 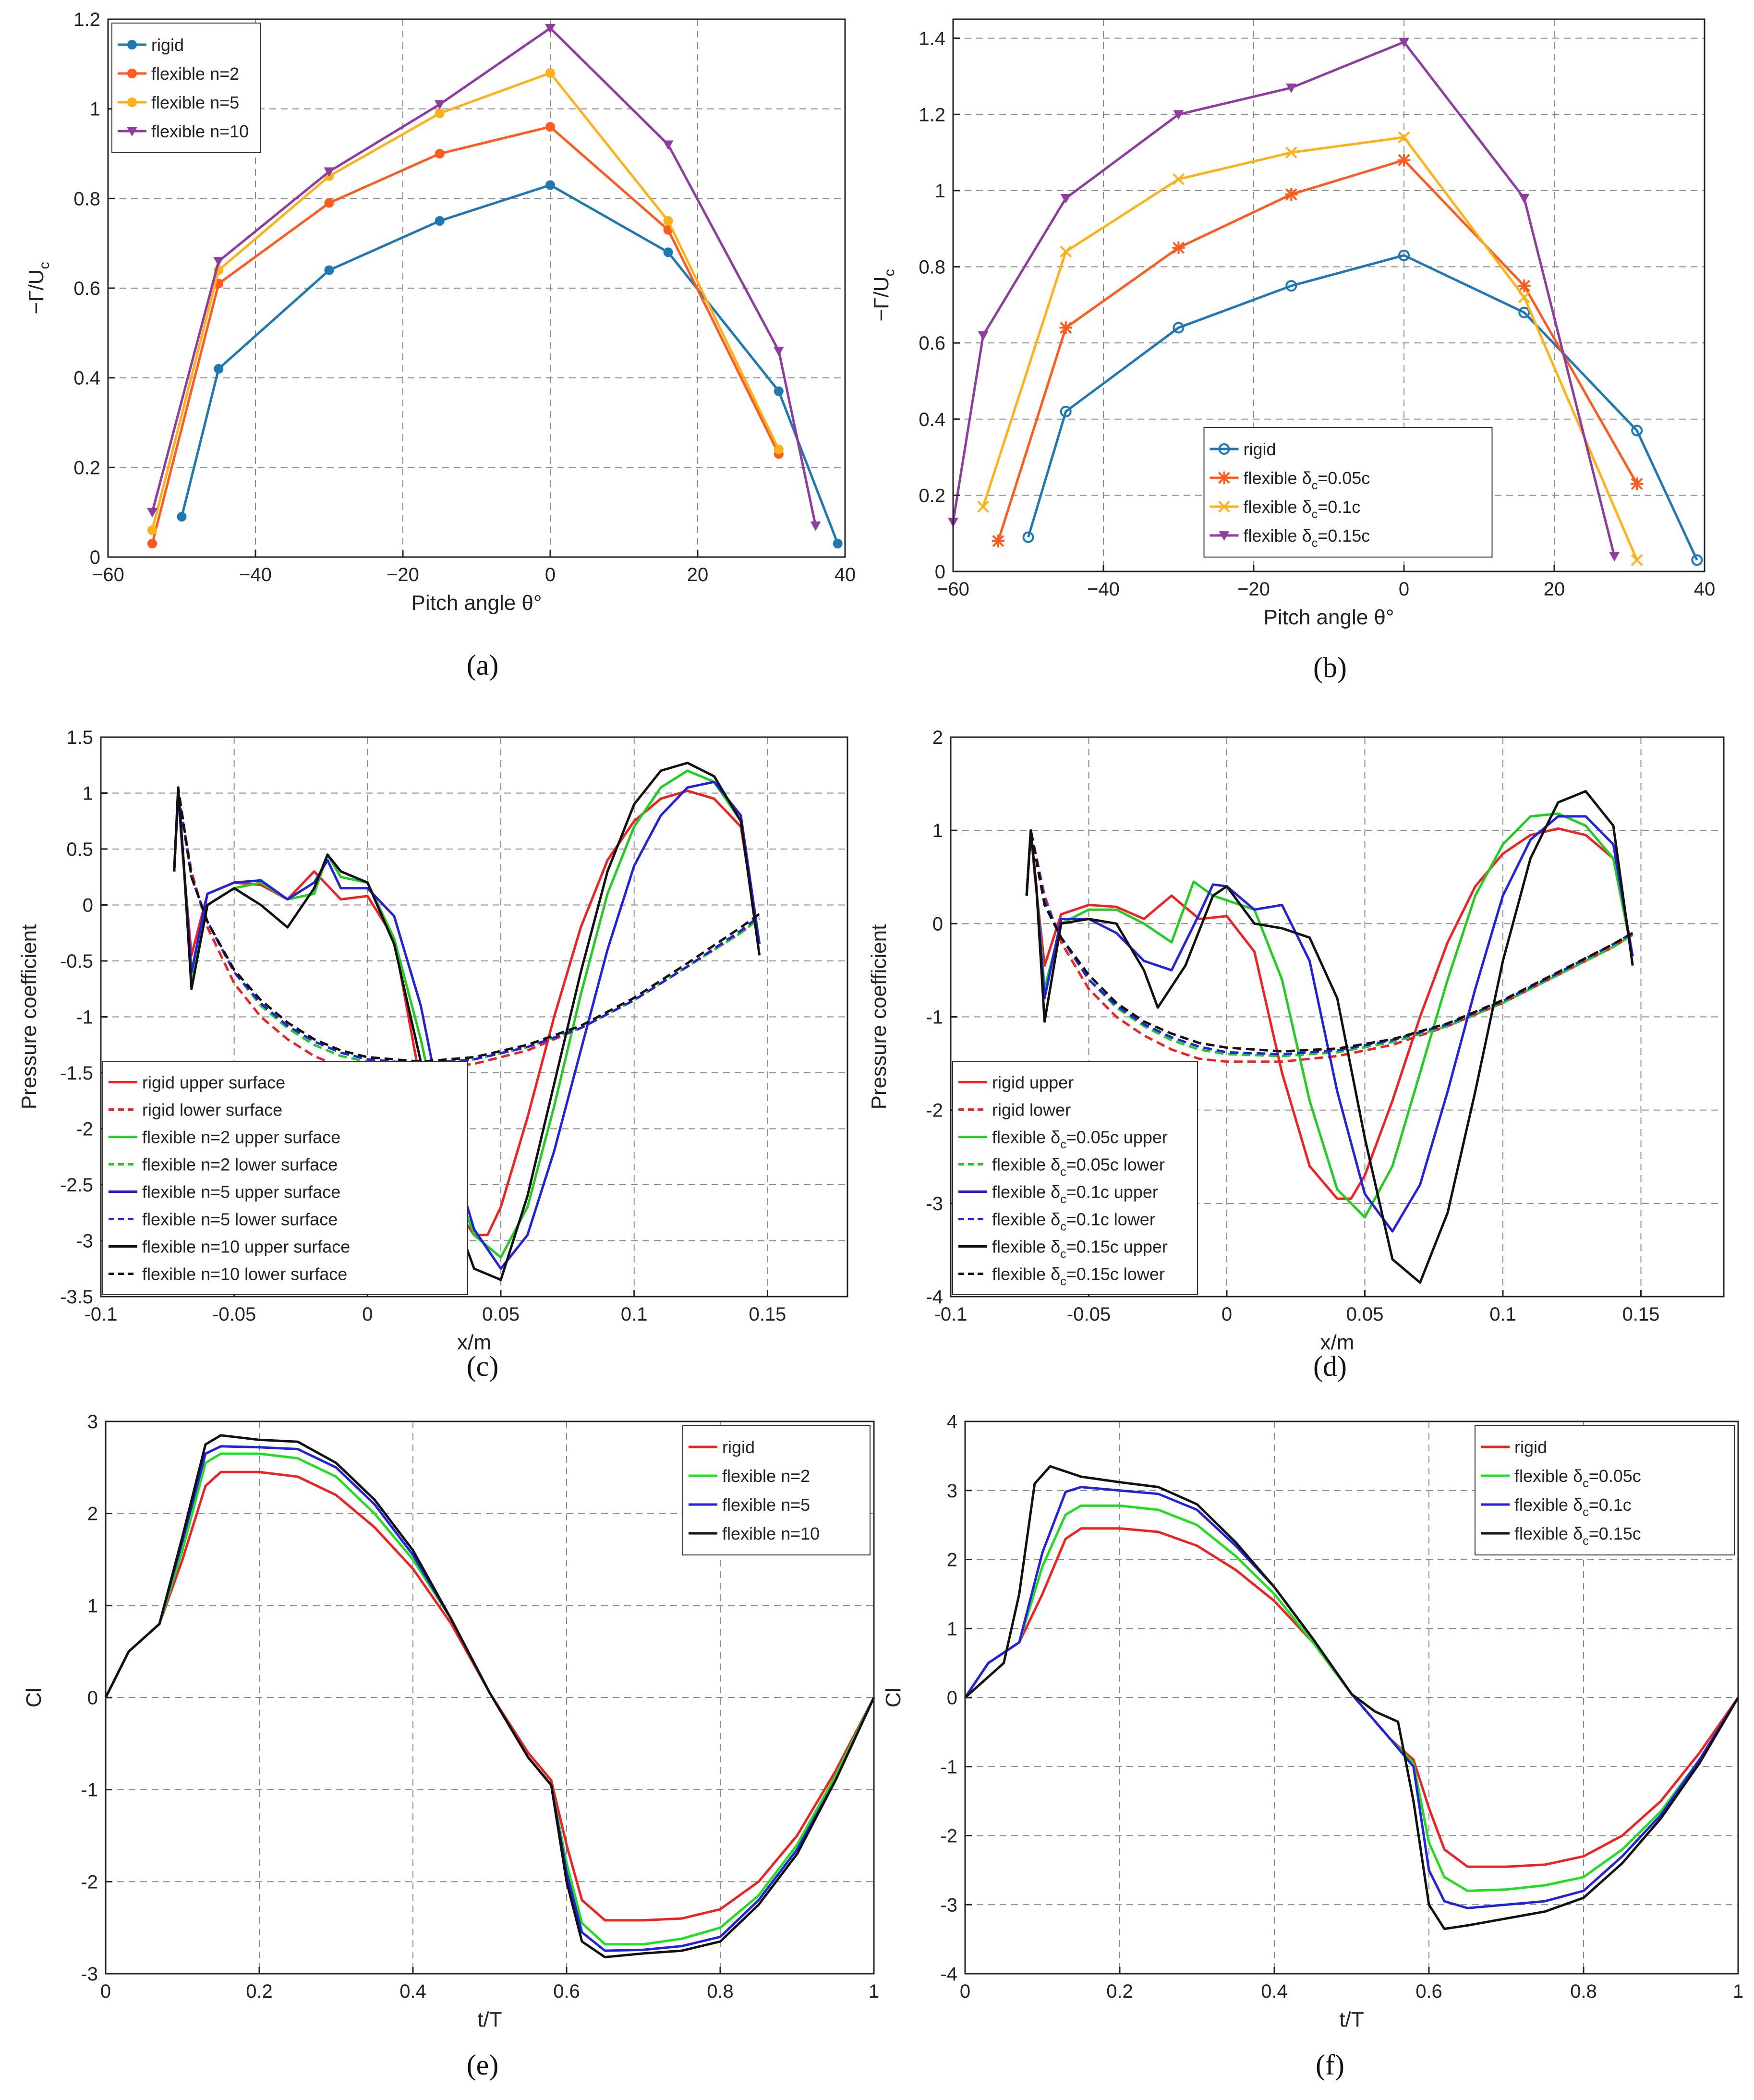 I want to click on legend-label: flexible n=10 lower surface, so click(x=245, y=1274).